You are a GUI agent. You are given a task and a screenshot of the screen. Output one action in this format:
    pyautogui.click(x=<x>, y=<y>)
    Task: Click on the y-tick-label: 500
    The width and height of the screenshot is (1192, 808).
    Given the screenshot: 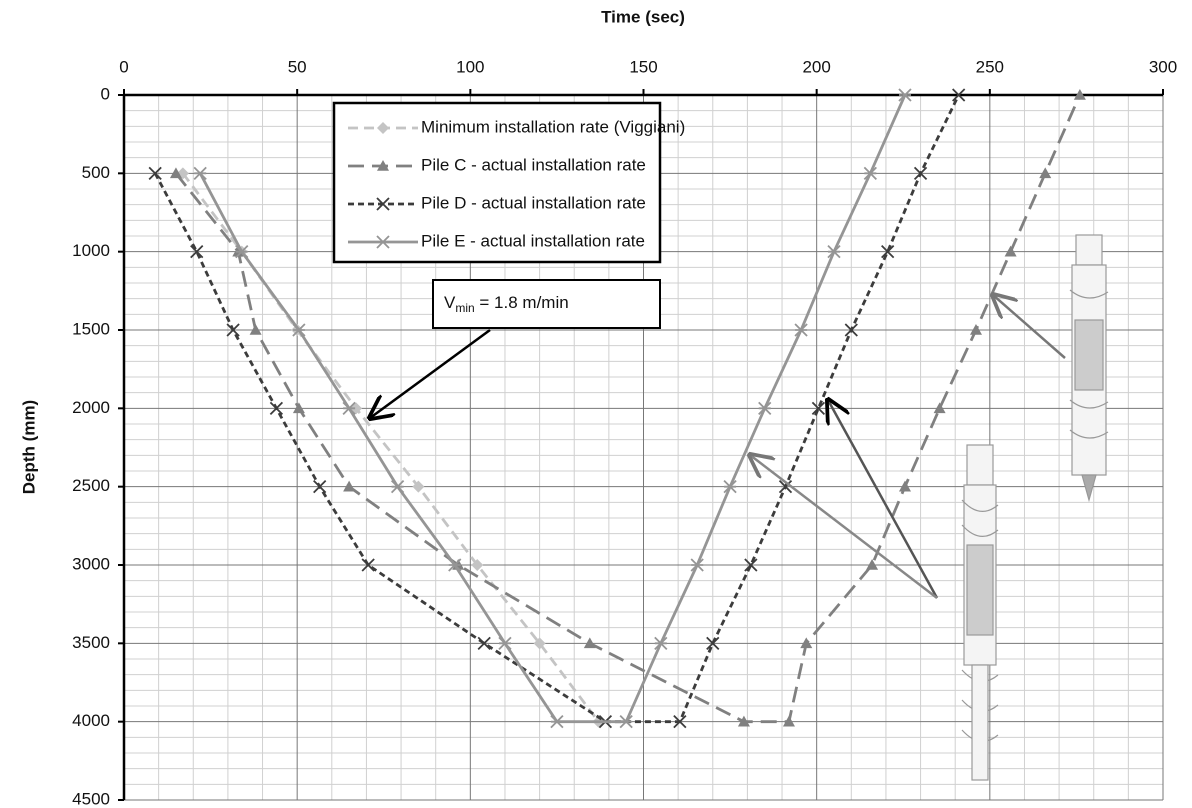 What is the action you would take?
    pyautogui.click(x=96, y=172)
    